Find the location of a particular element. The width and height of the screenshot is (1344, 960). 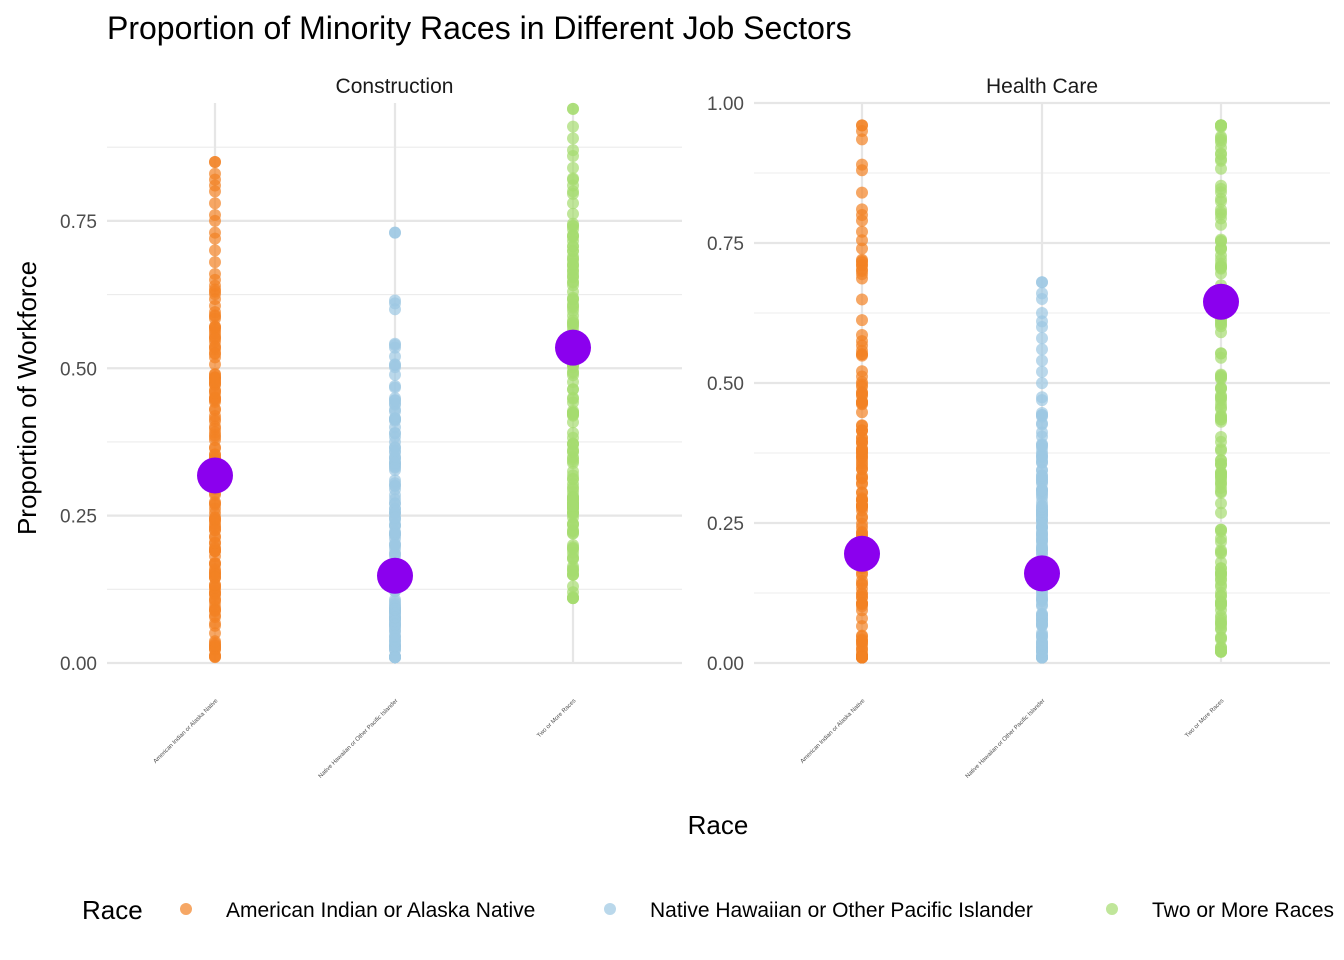

y-tick-label: 0.25 is located at coordinates (725, 524).